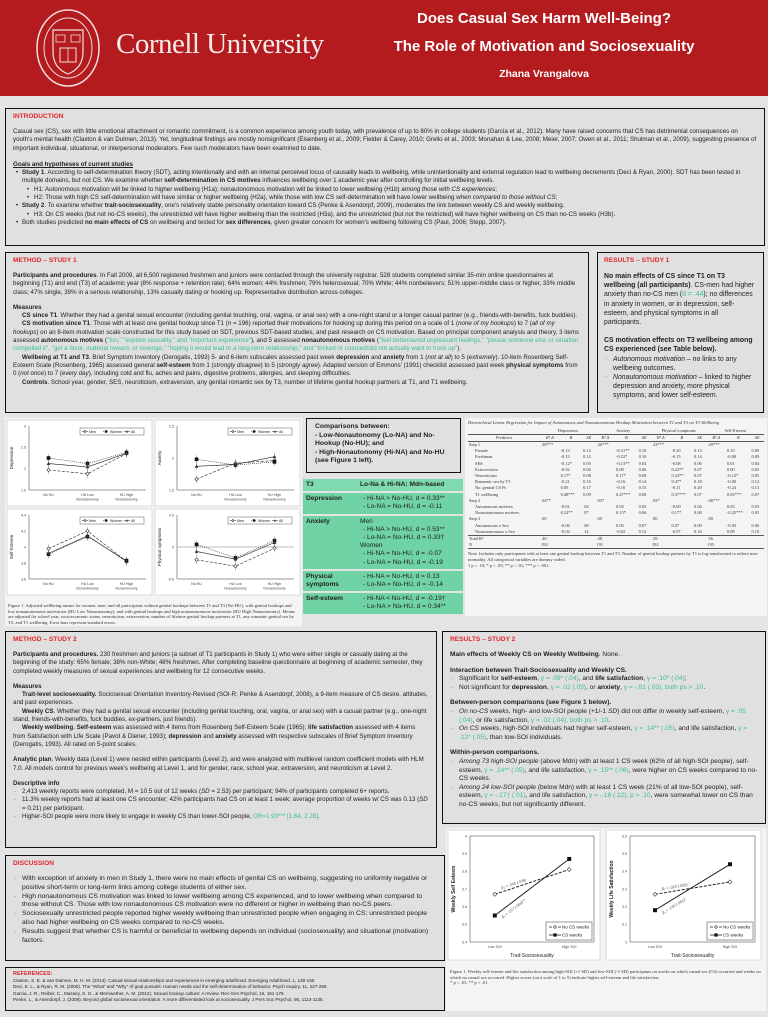  Describe the element at coordinates (464, 854) in the screenshot. I see `y-tick-label: 3.9` at that location.